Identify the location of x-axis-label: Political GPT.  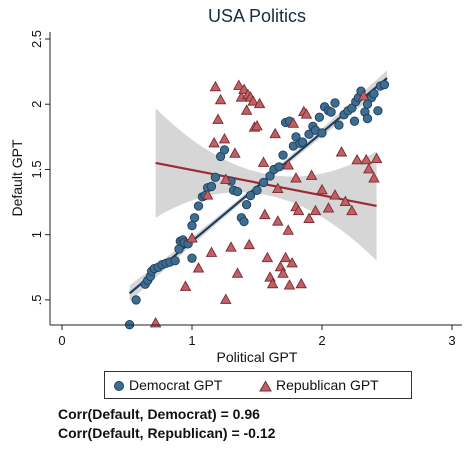
(257, 357).